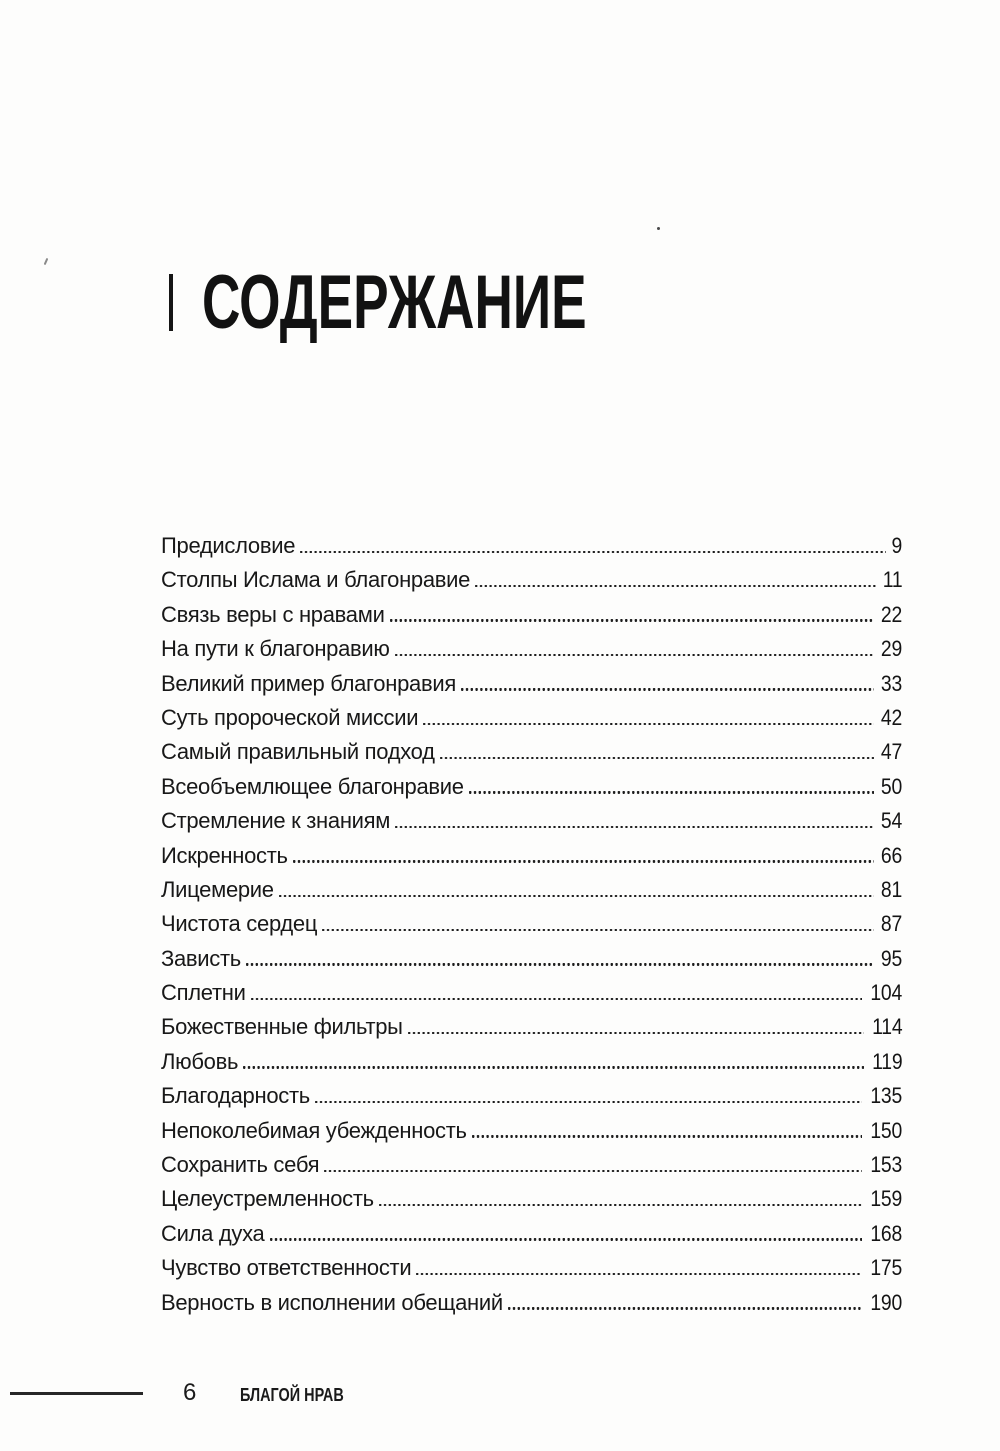  Describe the element at coordinates (308, 683) in the screenshot. I see `toc-entry-title: Великий пример благонравия` at that location.